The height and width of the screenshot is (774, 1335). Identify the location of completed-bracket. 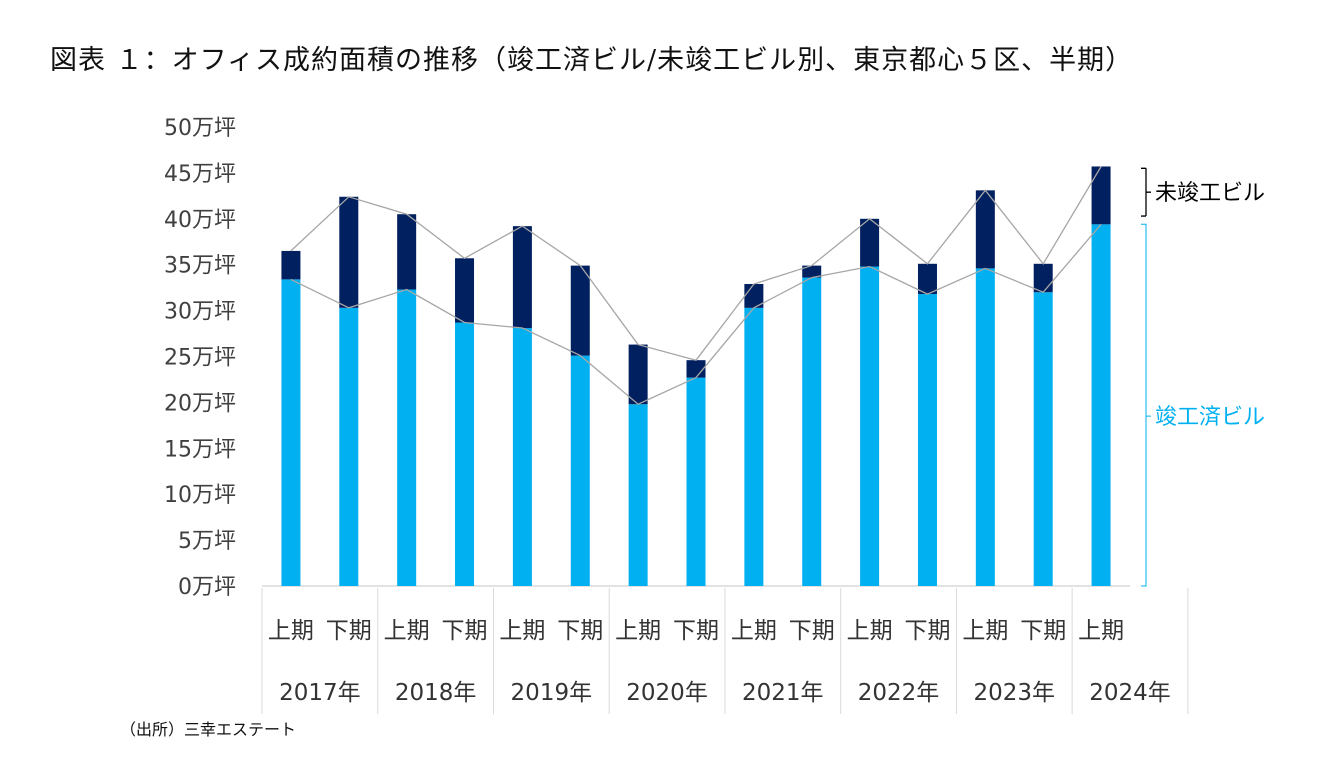
(1146, 405).